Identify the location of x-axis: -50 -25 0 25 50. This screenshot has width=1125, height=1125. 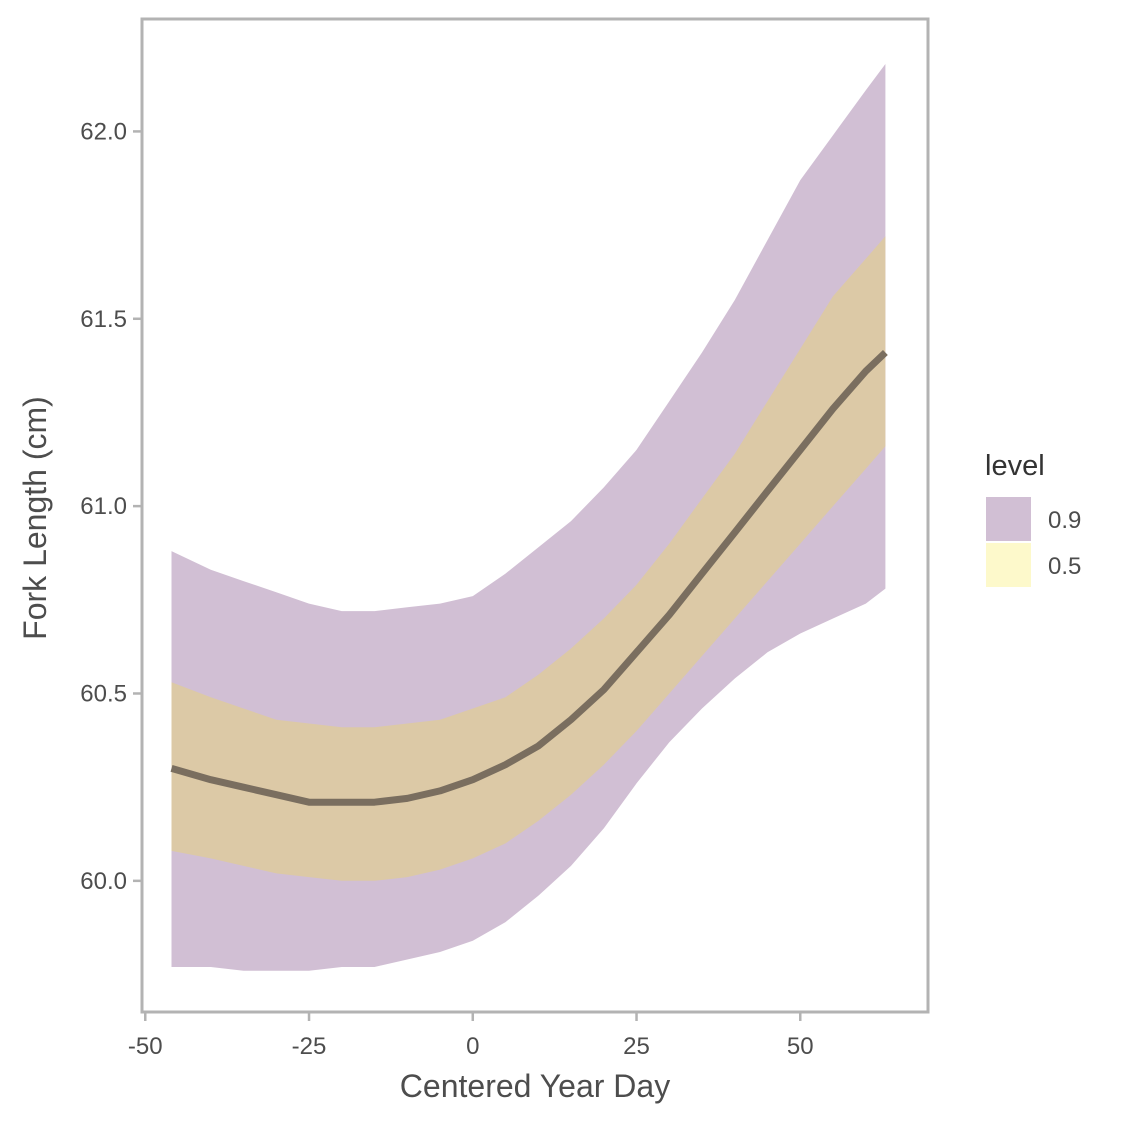
(471, 1036).